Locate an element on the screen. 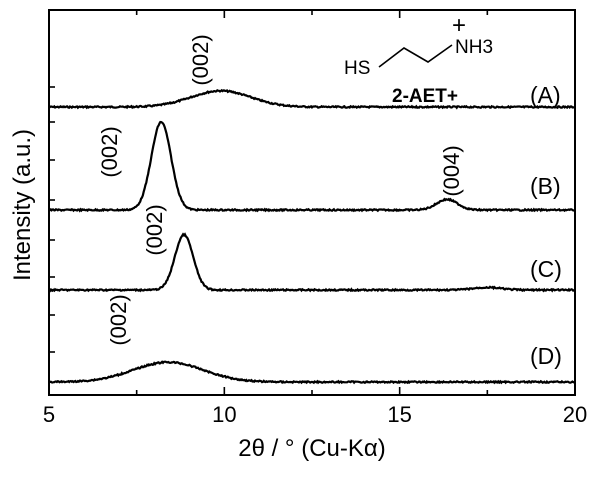 The height and width of the screenshot is (480, 598). series-label: (A) is located at coordinates (545, 95).